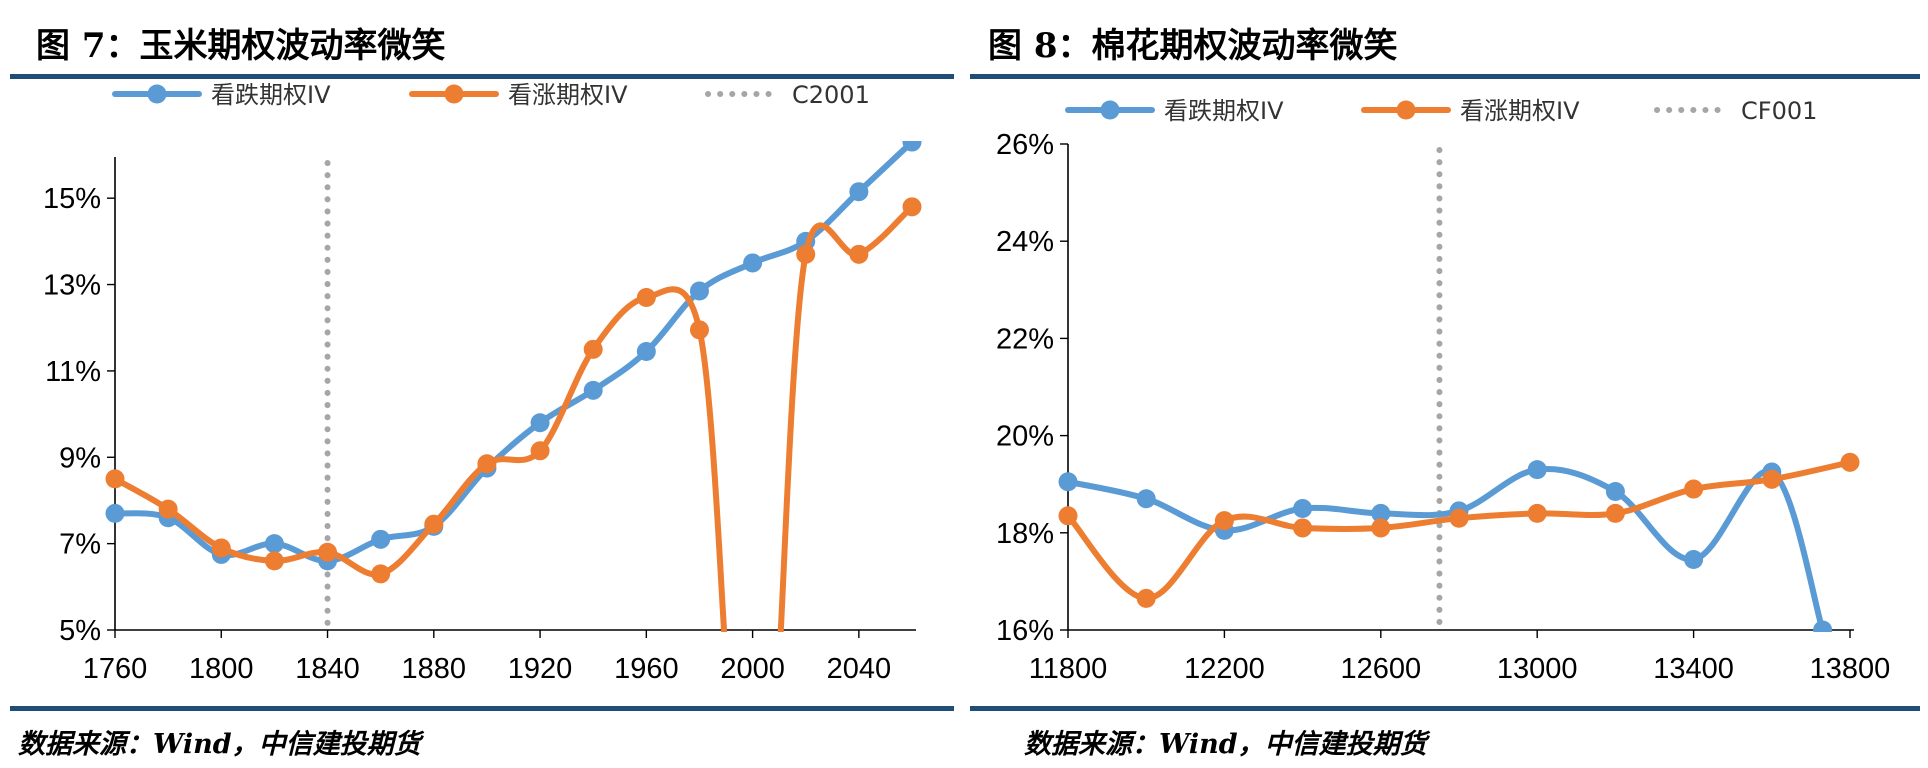 The image size is (1928, 768). What do you see at coordinates (752, 669) in the screenshot?
I see `x-tick-label: 2000` at bounding box center [752, 669].